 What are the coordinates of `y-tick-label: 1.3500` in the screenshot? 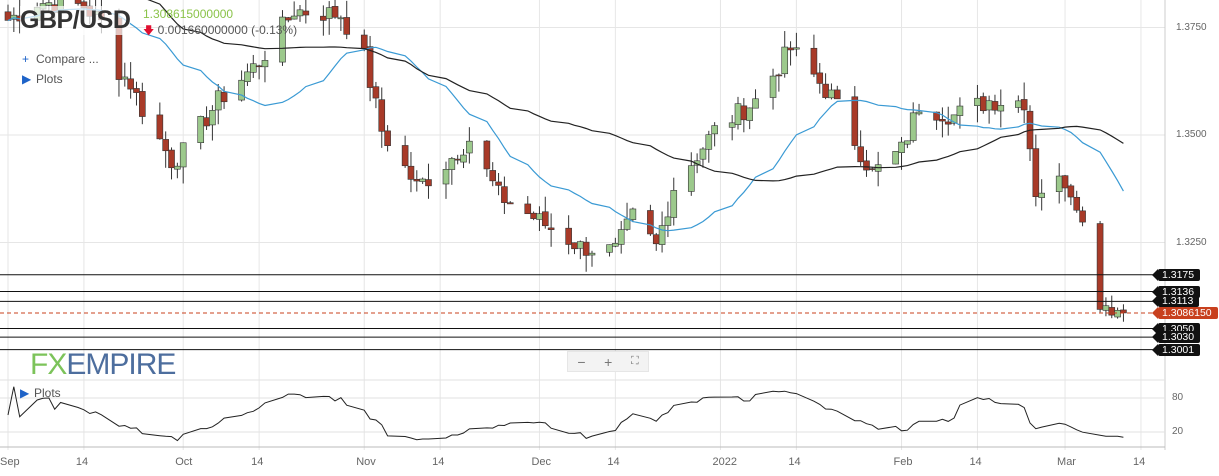 It's located at (1191, 134).